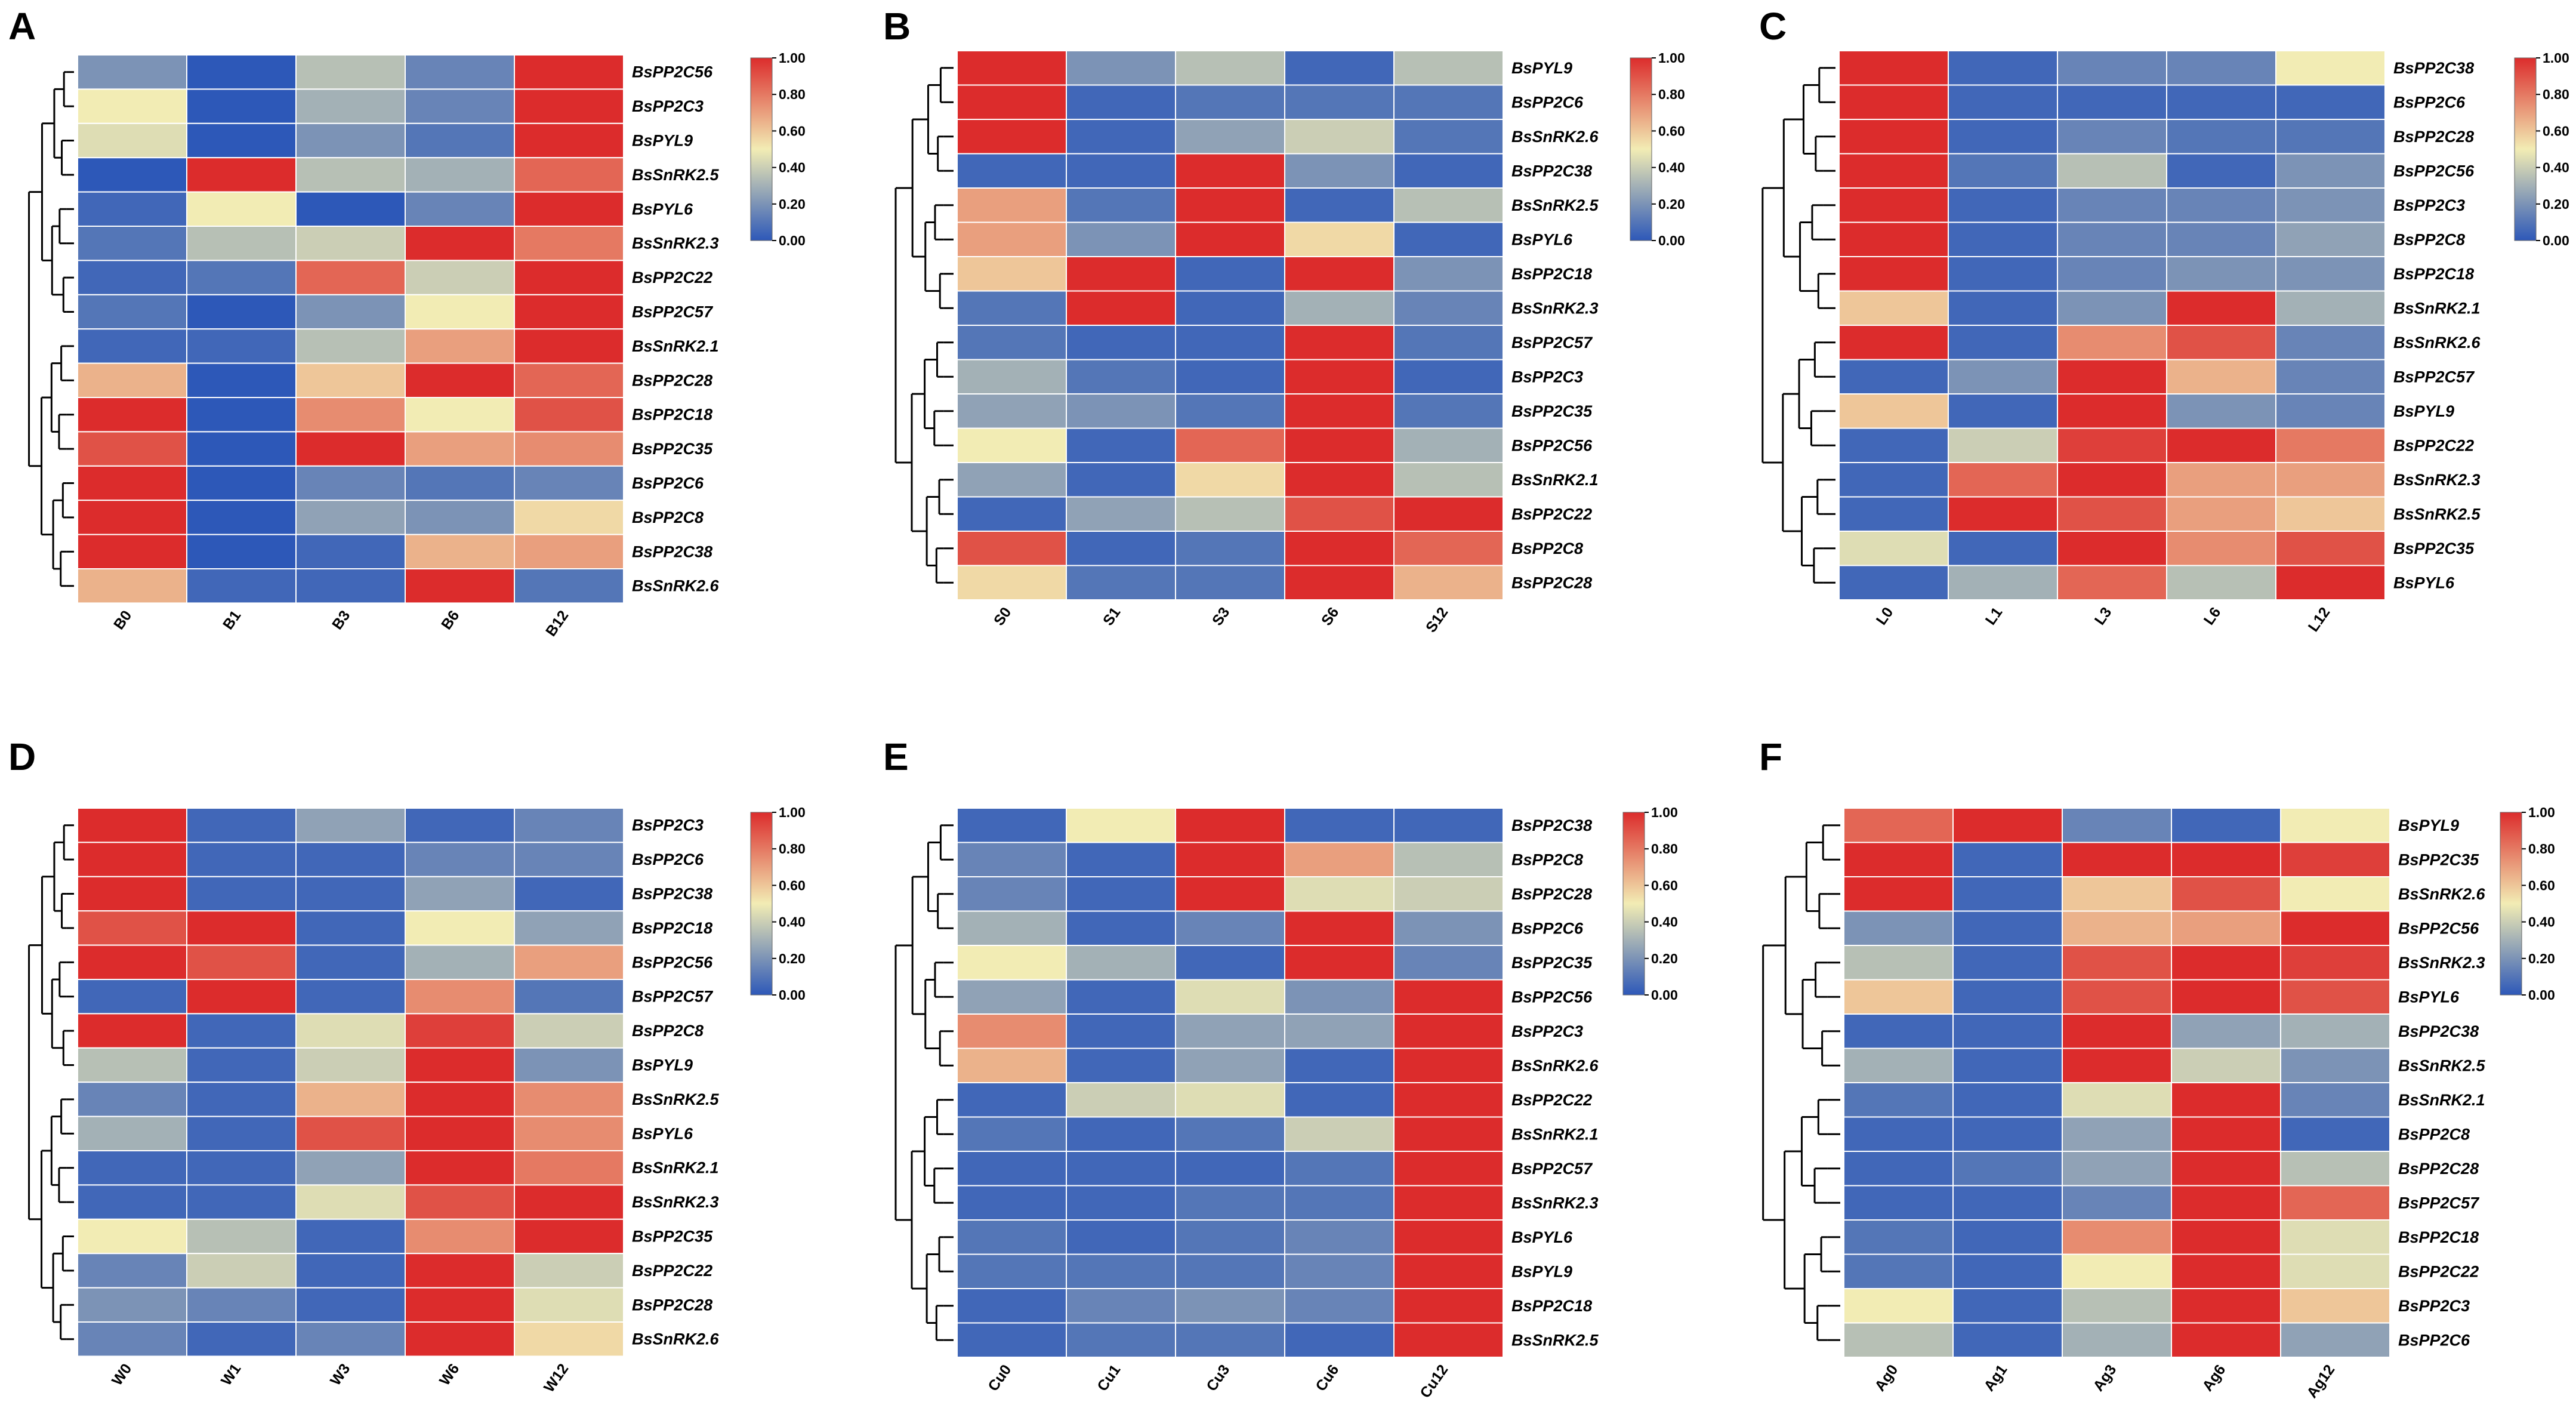 The width and height of the screenshot is (2576, 1402). What do you see at coordinates (1773, 26) in the screenshot?
I see `panel-letter: C` at bounding box center [1773, 26].